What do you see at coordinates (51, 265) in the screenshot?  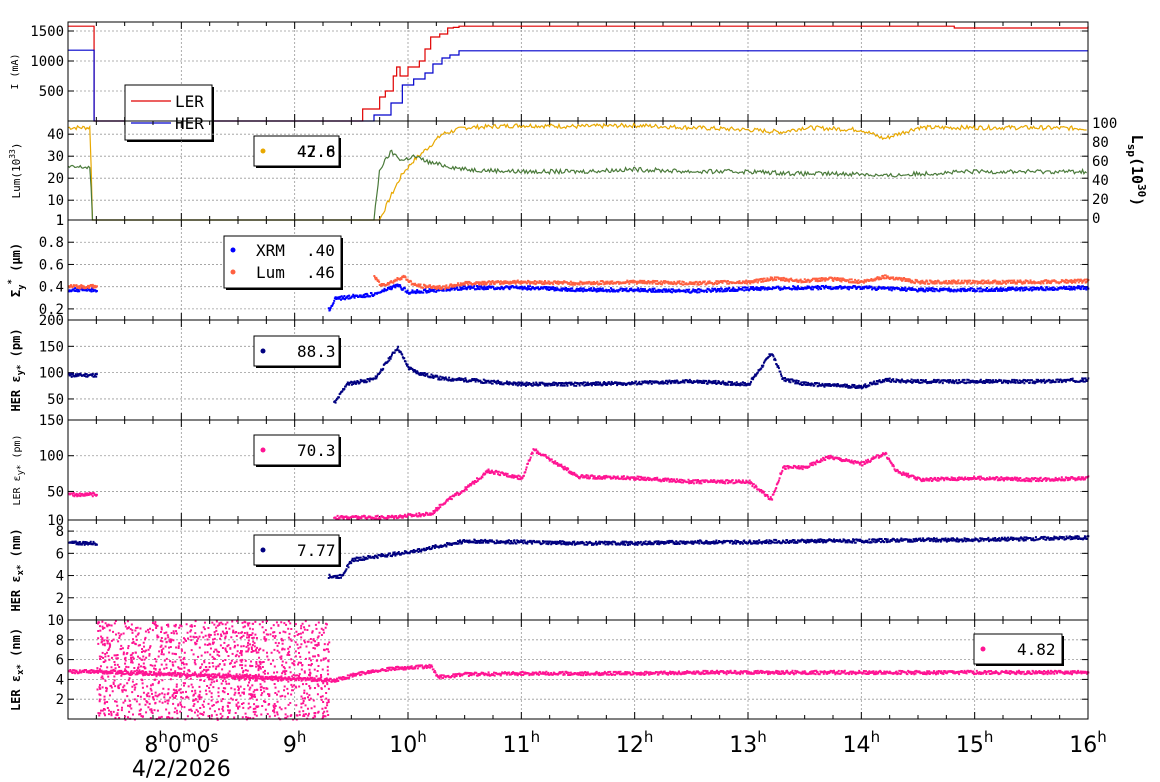 I see `y-tick-label: 0.6` at bounding box center [51, 265].